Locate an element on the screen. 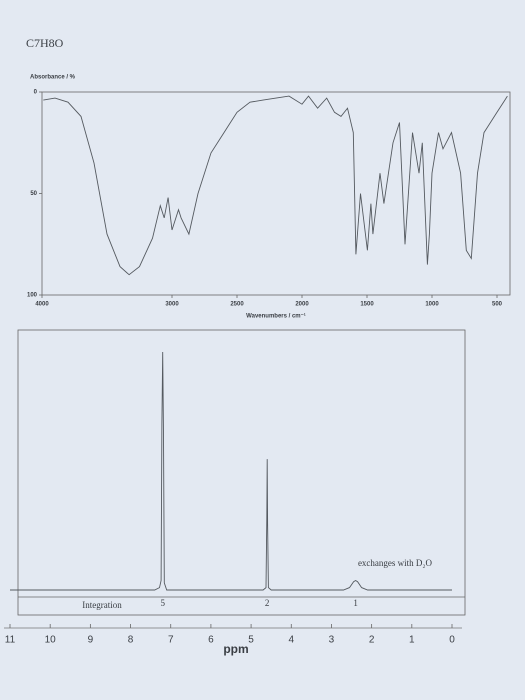 The image size is (525, 700). x-tick-label: 1500 is located at coordinates (367, 305).